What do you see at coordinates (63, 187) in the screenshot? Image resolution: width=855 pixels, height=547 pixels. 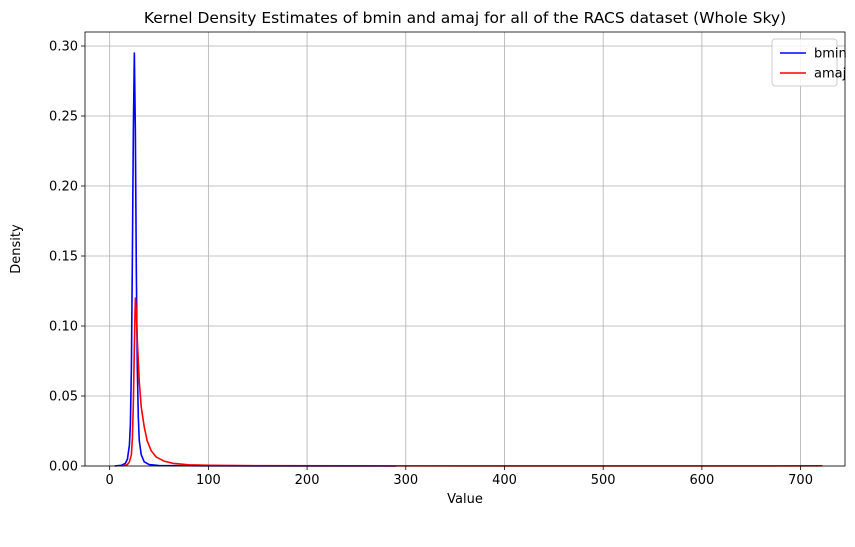 I see `y-tick-label: 0.20` at bounding box center [63, 187].